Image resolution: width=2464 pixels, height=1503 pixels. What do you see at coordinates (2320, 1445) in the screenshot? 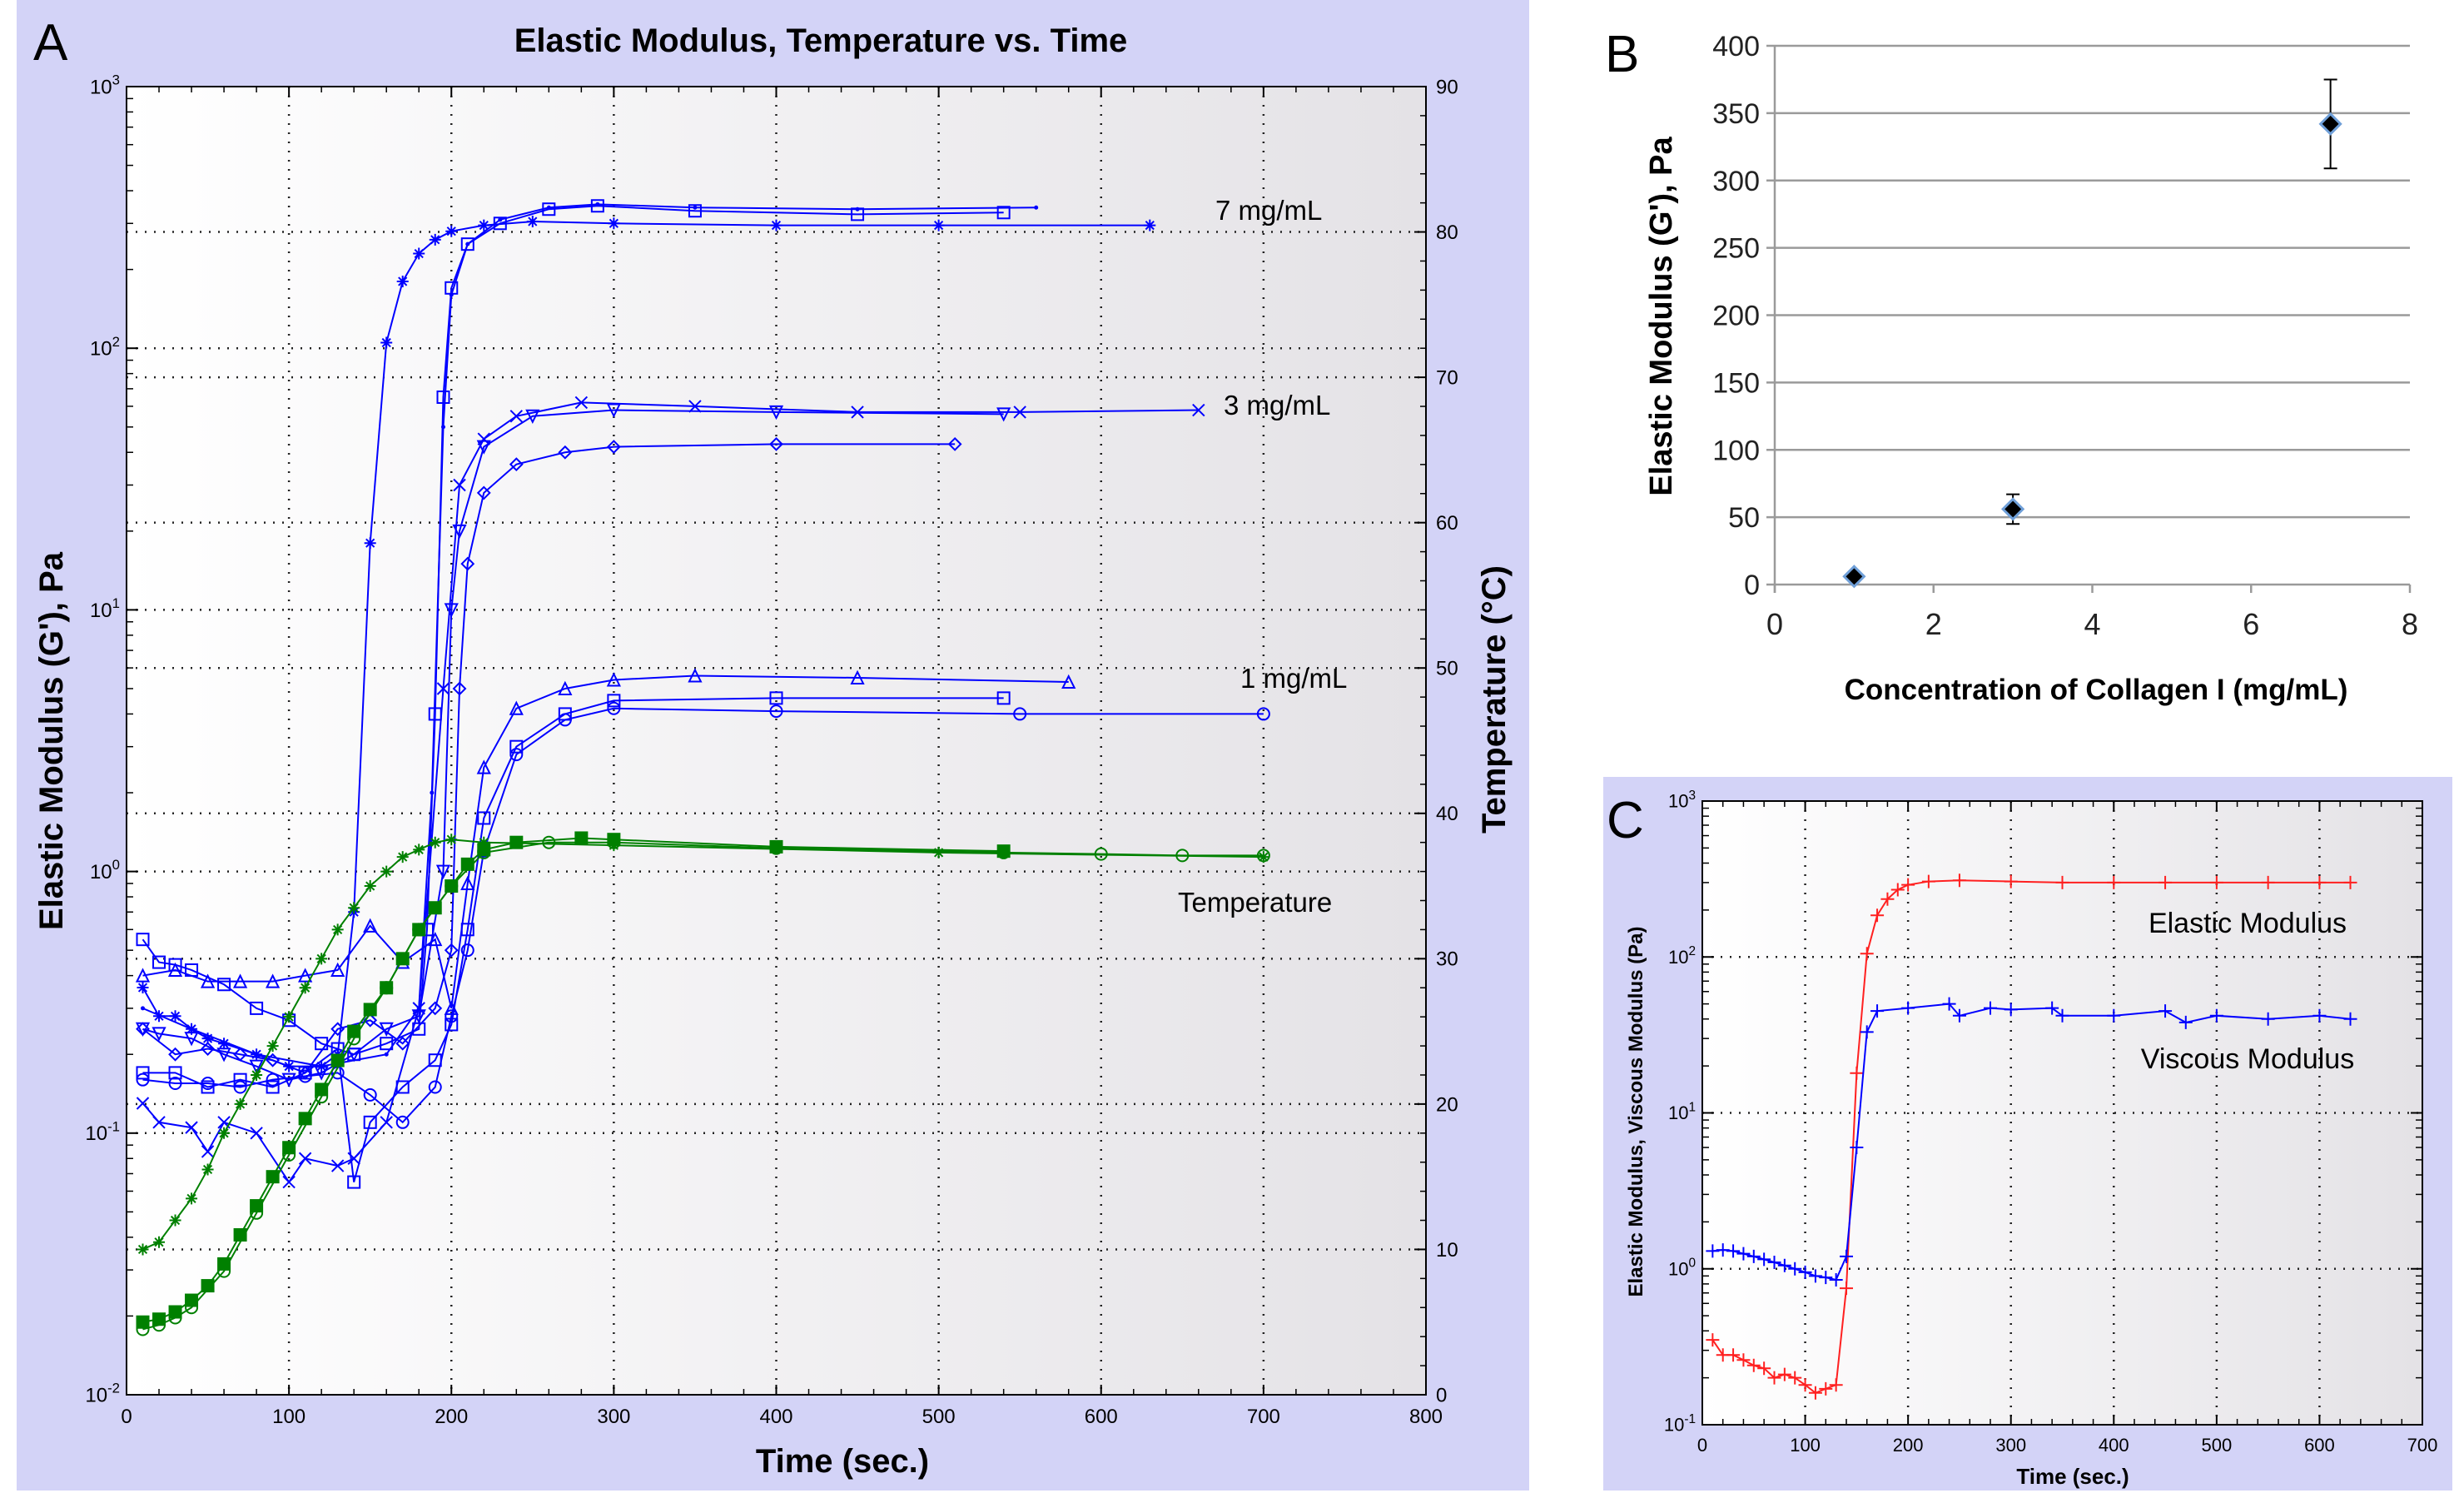
I see `x-tick-label: 600` at bounding box center [2320, 1445].